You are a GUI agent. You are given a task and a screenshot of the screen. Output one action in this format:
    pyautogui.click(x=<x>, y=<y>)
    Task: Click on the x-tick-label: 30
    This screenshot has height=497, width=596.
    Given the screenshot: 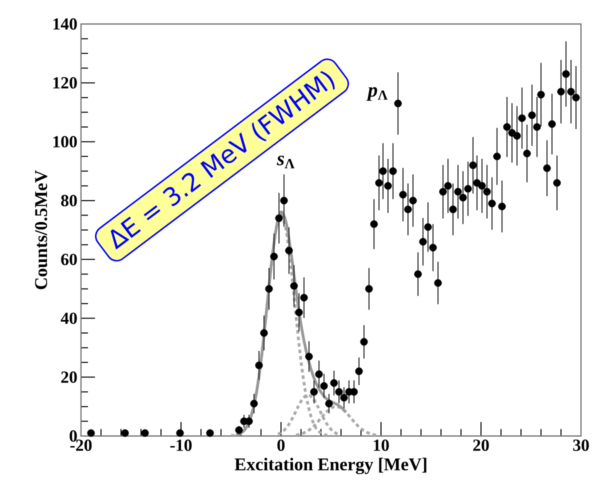 What is the action you would take?
    pyautogui.click(x=581, y=445)
    